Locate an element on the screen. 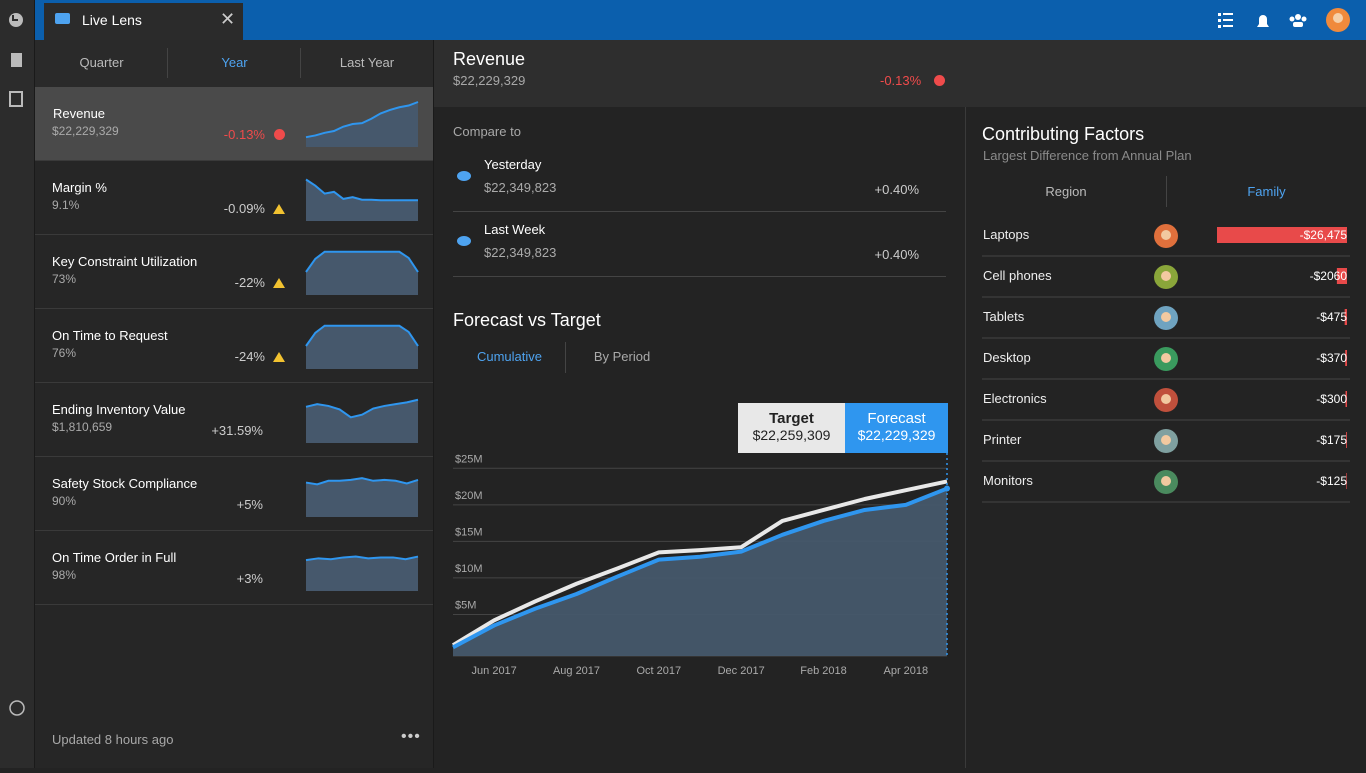 The image size is (1366, 773). period-tabs: Quarter Year Last Year is located at coordinates (234, 63).